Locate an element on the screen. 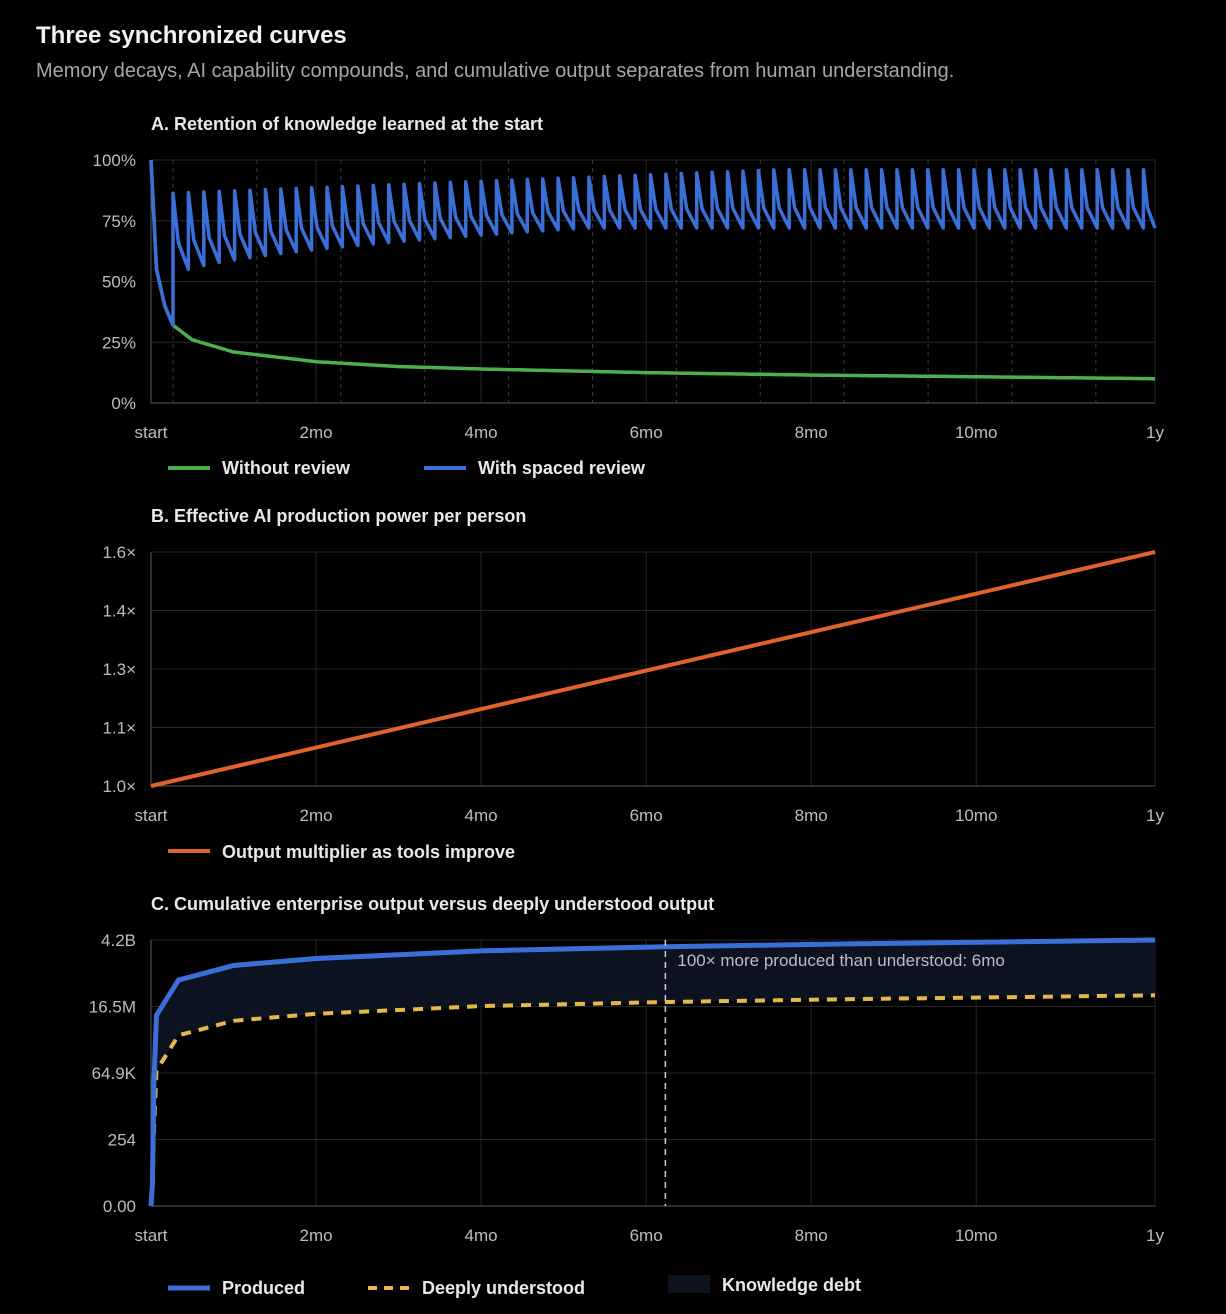  y-tick-label: 254 is located at coordinates (122, 1140).